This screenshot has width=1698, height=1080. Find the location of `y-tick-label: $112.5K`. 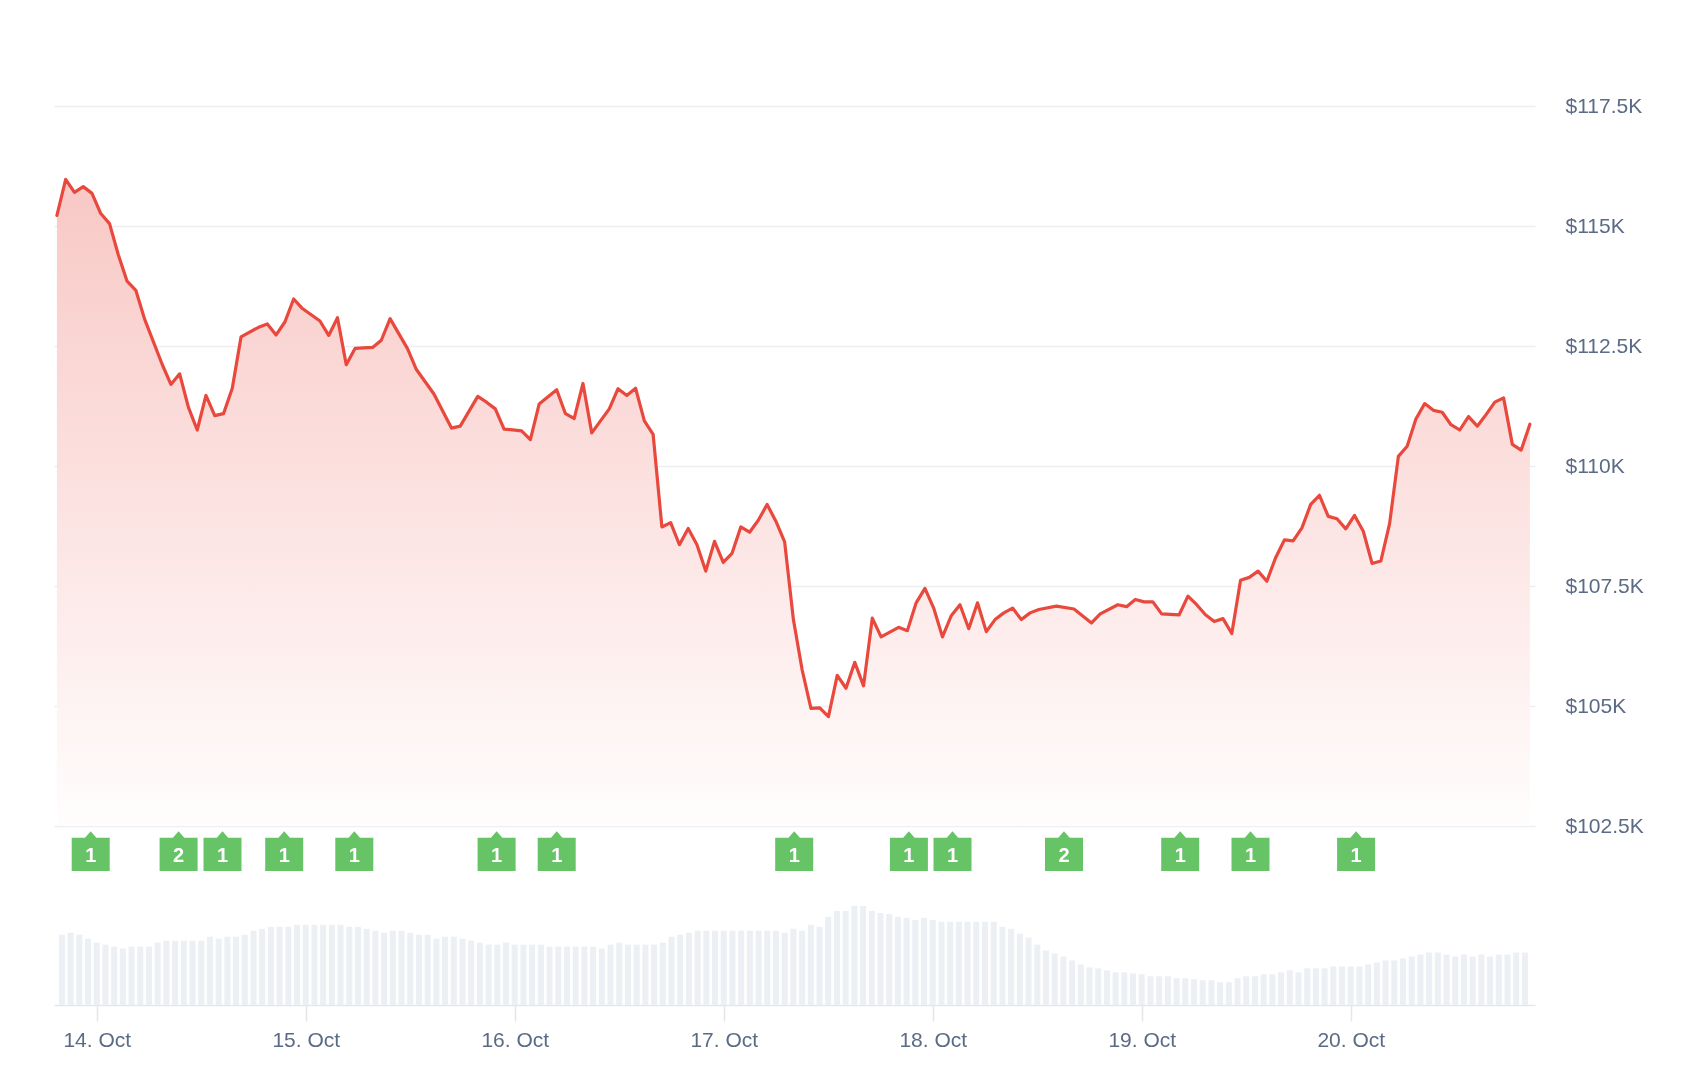

y-tick-label: $112.5K is located at coordinates (1604, 345).